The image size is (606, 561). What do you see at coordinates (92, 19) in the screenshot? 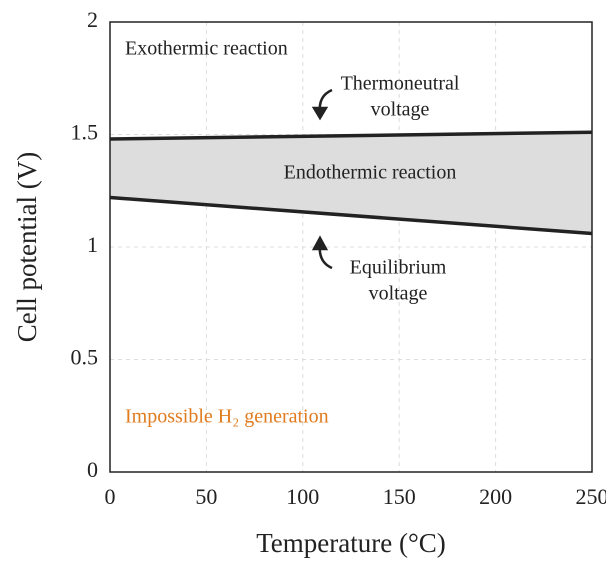
I see `y-tick-label: 2` at bounding box center [92, 19].